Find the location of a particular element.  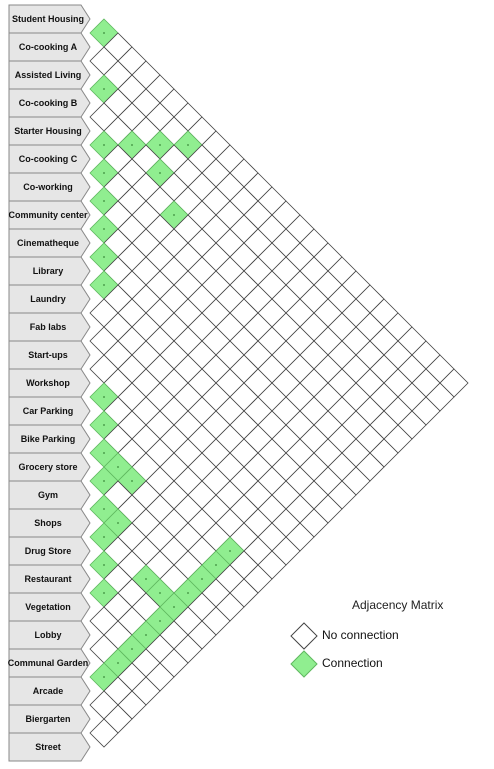

row-label-text: Co-cooking C is located at coordinates (48, 159).